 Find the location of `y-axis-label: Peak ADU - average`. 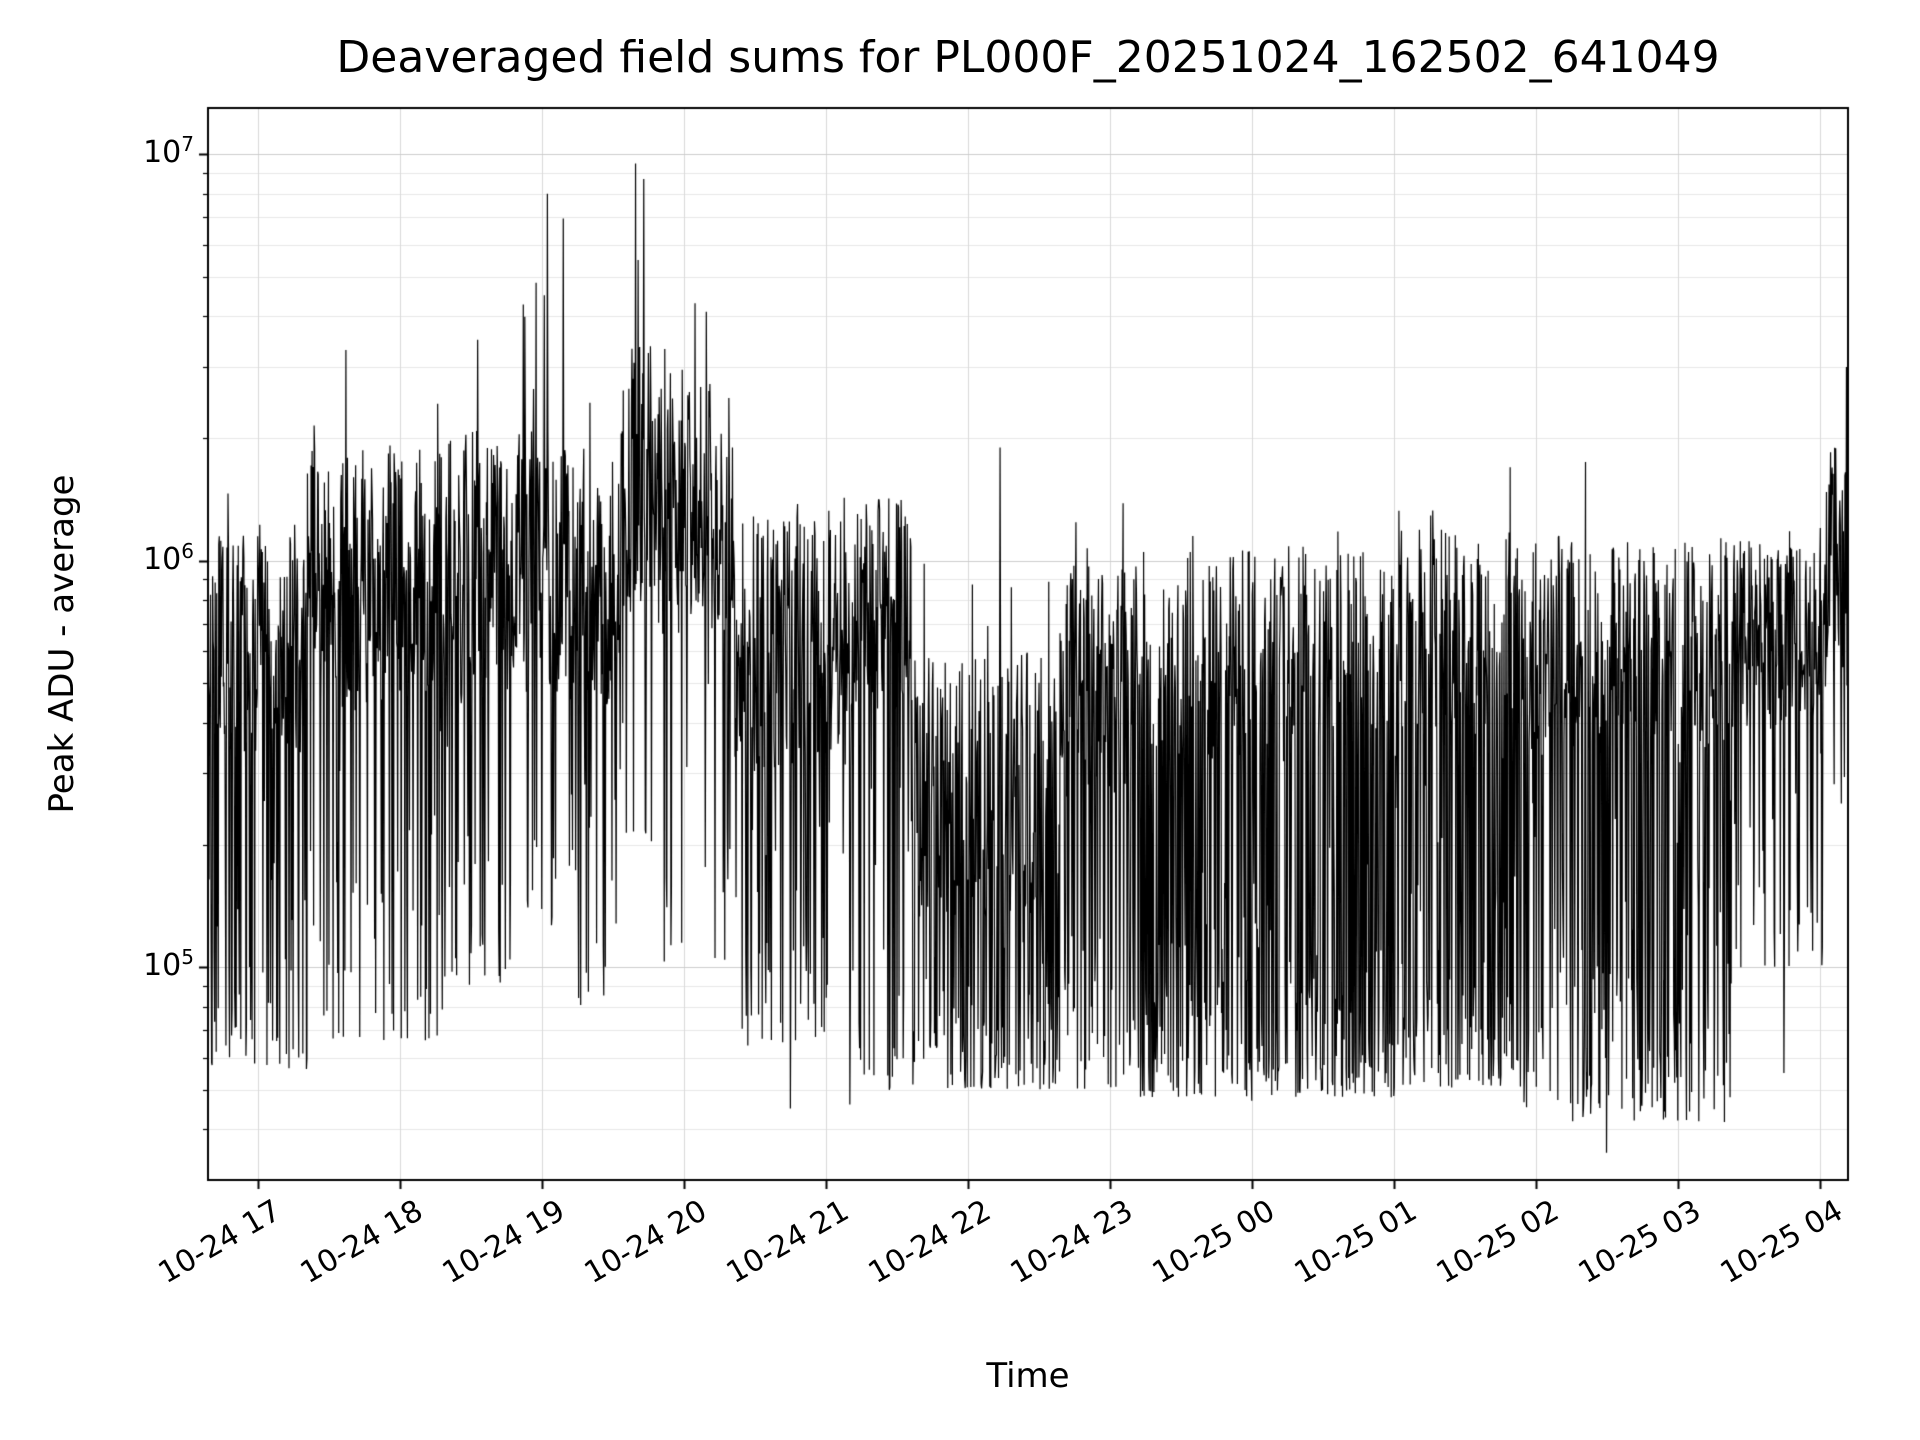

y-axis-label: Peak ADU - average is located at coordinates (62, 644).